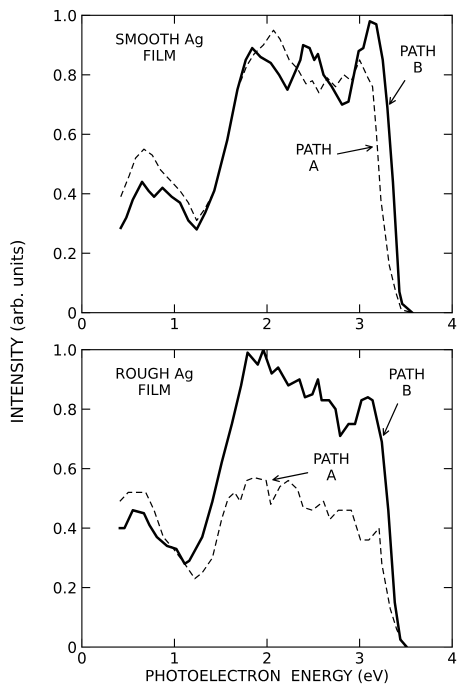  I want to click on y-axis-title: INTENSITY (arb. units), so click(18, 331).